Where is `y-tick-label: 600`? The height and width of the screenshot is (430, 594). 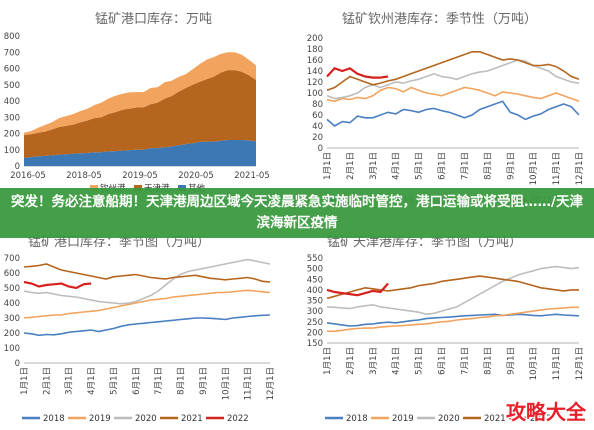
y-tick-label: 600 is located at coordinates (12, 274).